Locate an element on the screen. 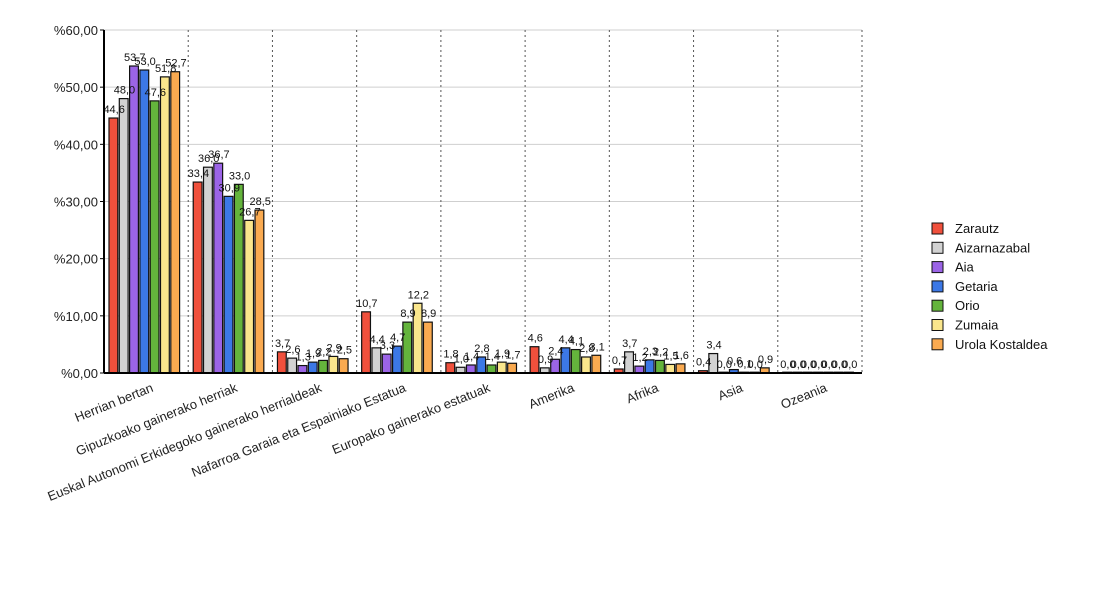 This screenshot has width=1100, height=600. data-label: 12,2 is located at coordinates (418, 295).